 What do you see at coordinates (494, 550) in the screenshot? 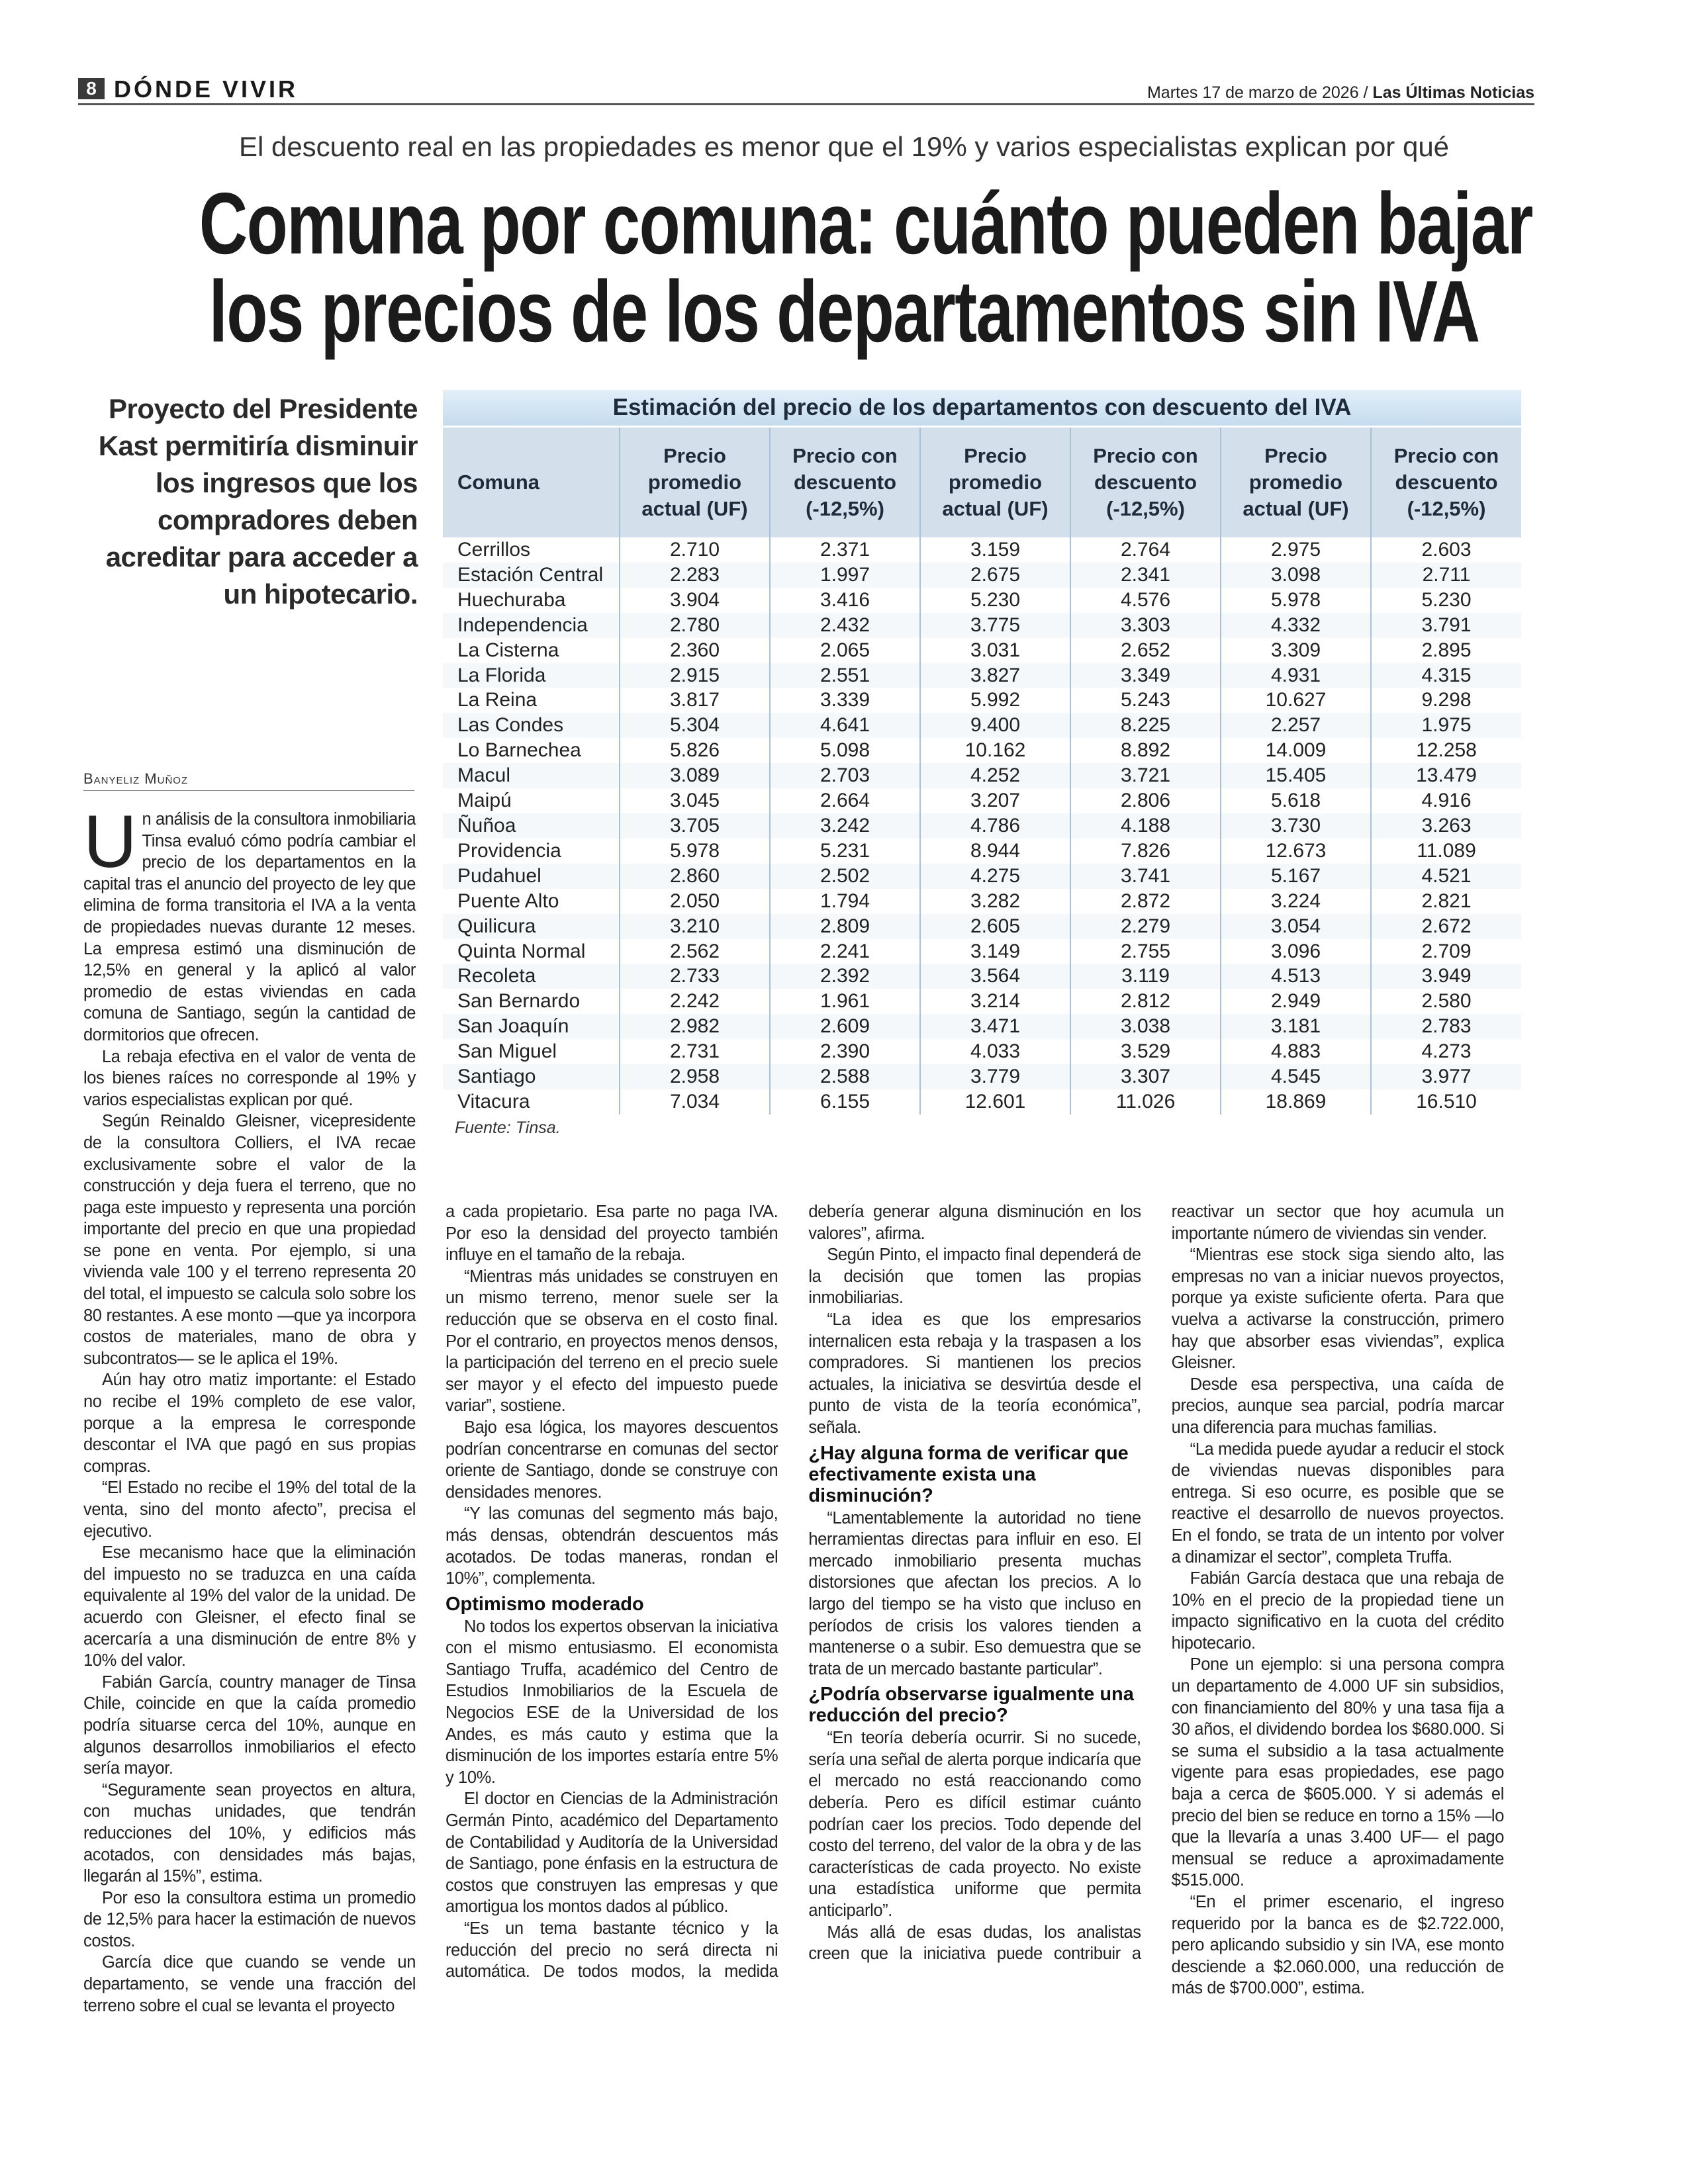
I see `comuna-cell: Cerrillos` at bounding box center [494, 550].